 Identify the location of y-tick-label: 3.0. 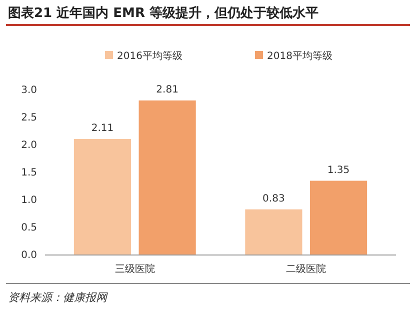
(29, 90).